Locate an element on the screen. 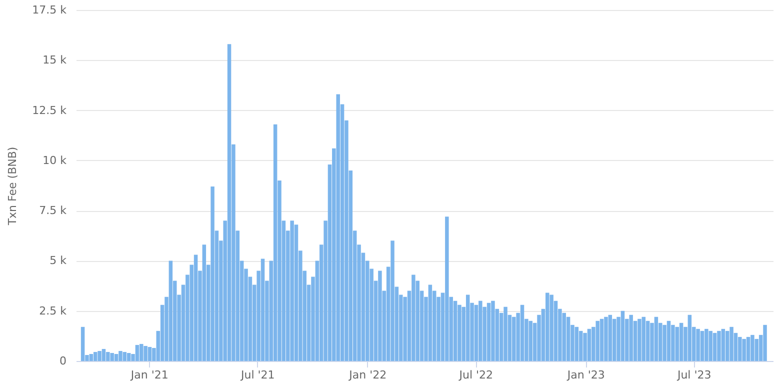 Image resolution: width=775 pixels, height=382 pixels. y-tick-label: 10 k is located at coordinates (55, 160).